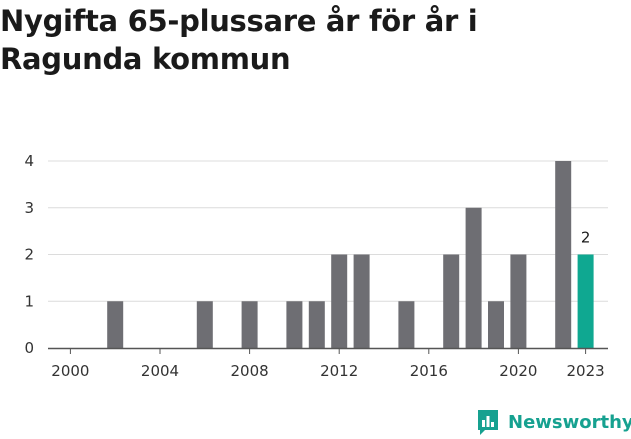 The width and height of the screenshot is (631, 439). What do you see at coordinates (569, 422) in the screenshot?
I see `brand-name: Newsworthy` at bounding box center [569, 422].